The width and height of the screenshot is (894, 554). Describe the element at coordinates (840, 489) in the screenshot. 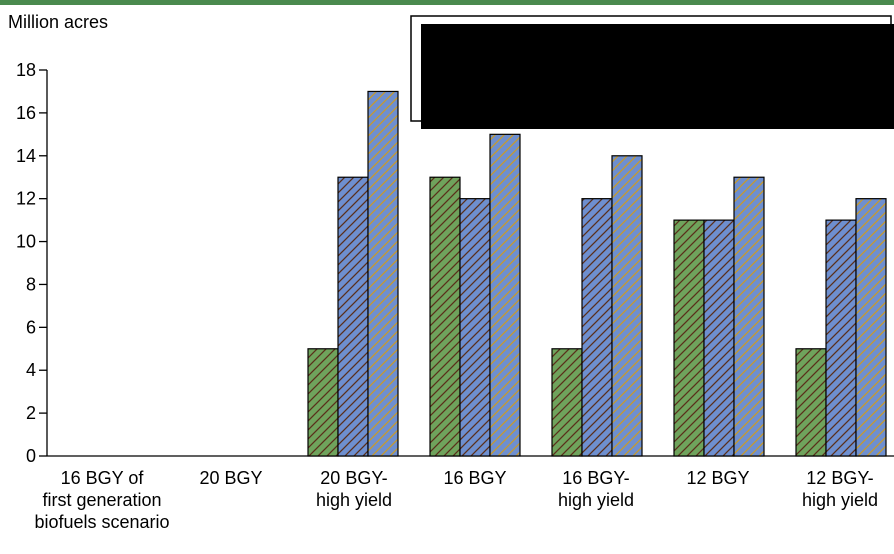

I see `x-tick-label: 12 BGY-high yield` at that location.